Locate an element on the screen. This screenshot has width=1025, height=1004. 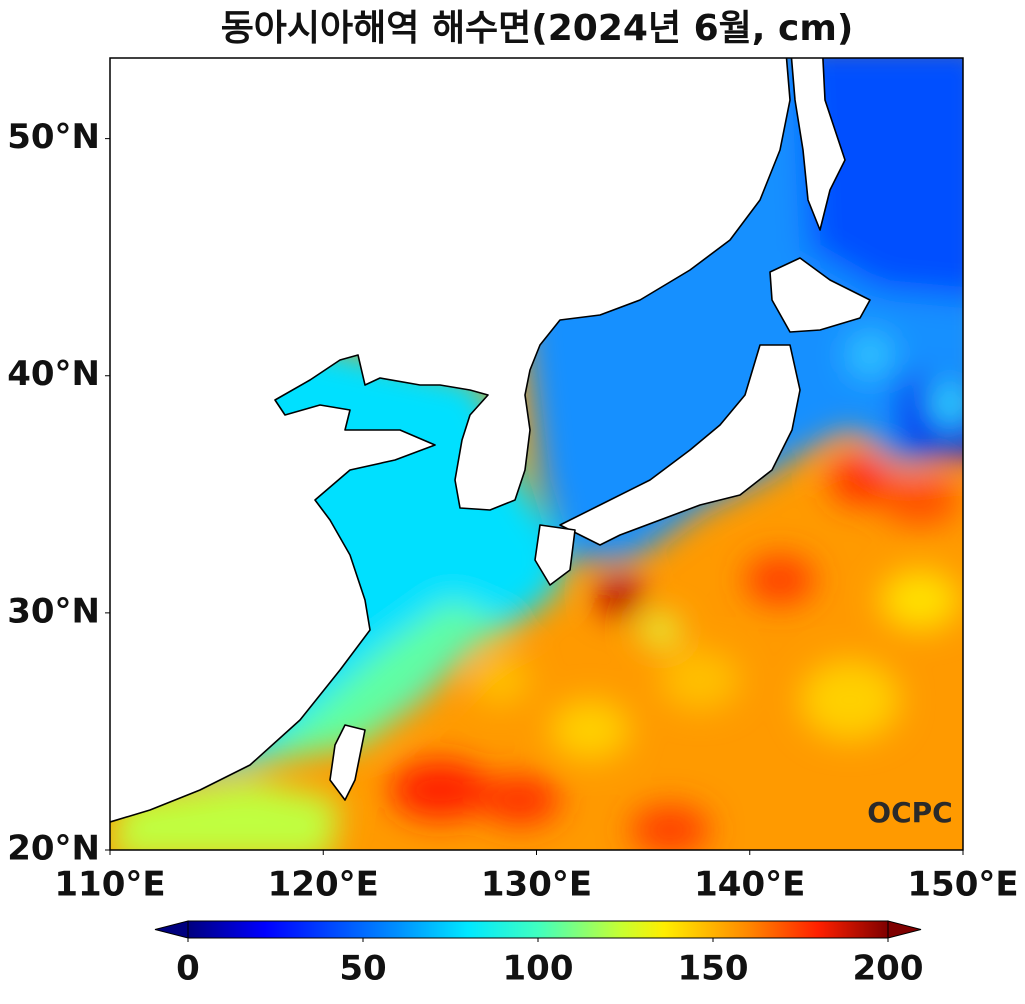
x-tick-label: 150°E is located at coordinates (962, 885).